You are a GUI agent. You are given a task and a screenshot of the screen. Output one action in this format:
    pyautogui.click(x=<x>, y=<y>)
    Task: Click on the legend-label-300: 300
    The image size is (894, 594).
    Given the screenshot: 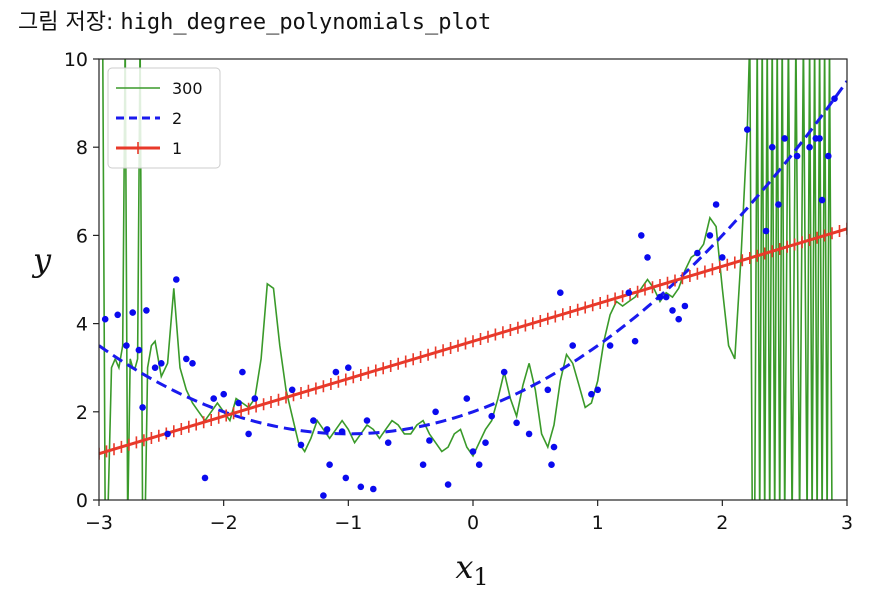 What is the action you would take?
    pyautogui.click(x=187, y=88)
    